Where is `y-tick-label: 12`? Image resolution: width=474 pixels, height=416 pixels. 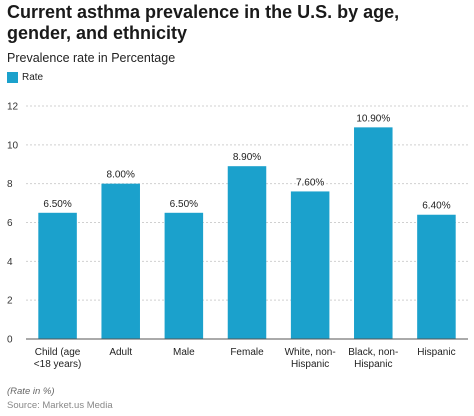
y-tick-label: 12 is located at coordinates (13, 107).